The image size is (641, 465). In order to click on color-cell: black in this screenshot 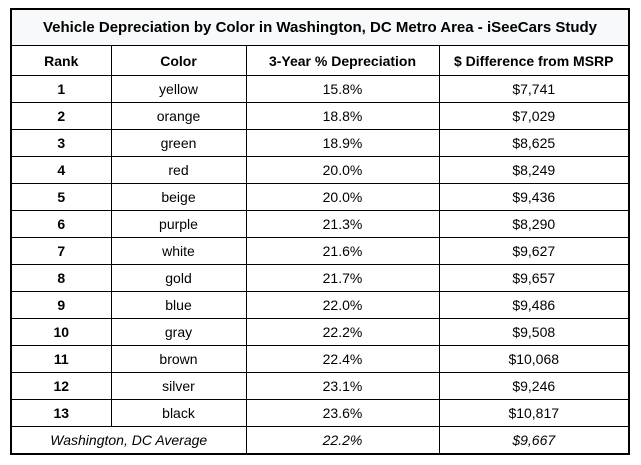, I will do `click(178, 413)`.